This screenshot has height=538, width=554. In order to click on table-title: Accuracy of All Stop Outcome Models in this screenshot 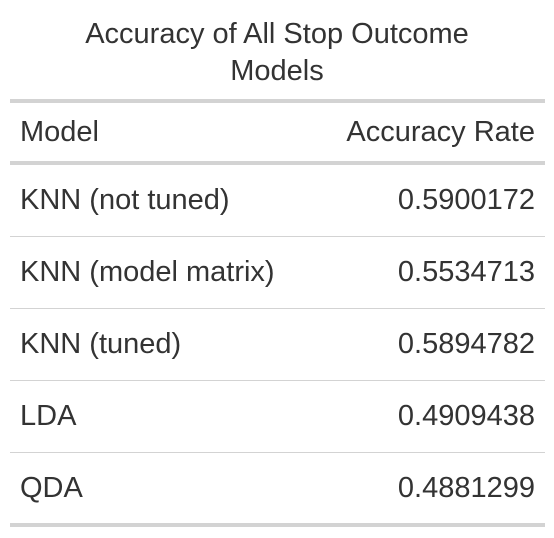, I will do `click(277, 53)`.